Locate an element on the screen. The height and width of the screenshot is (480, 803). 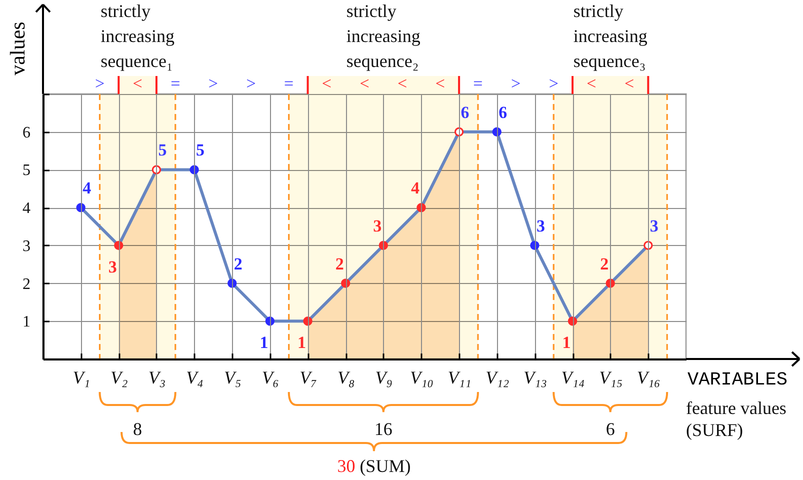
y-tick-label: 1 is located at coordinates (26, 322).